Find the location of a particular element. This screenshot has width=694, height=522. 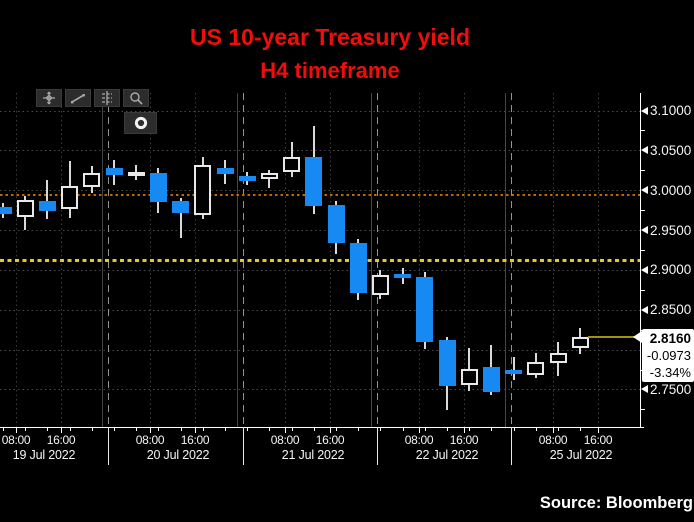

record-circle-button is located at coordinates (140, 123).